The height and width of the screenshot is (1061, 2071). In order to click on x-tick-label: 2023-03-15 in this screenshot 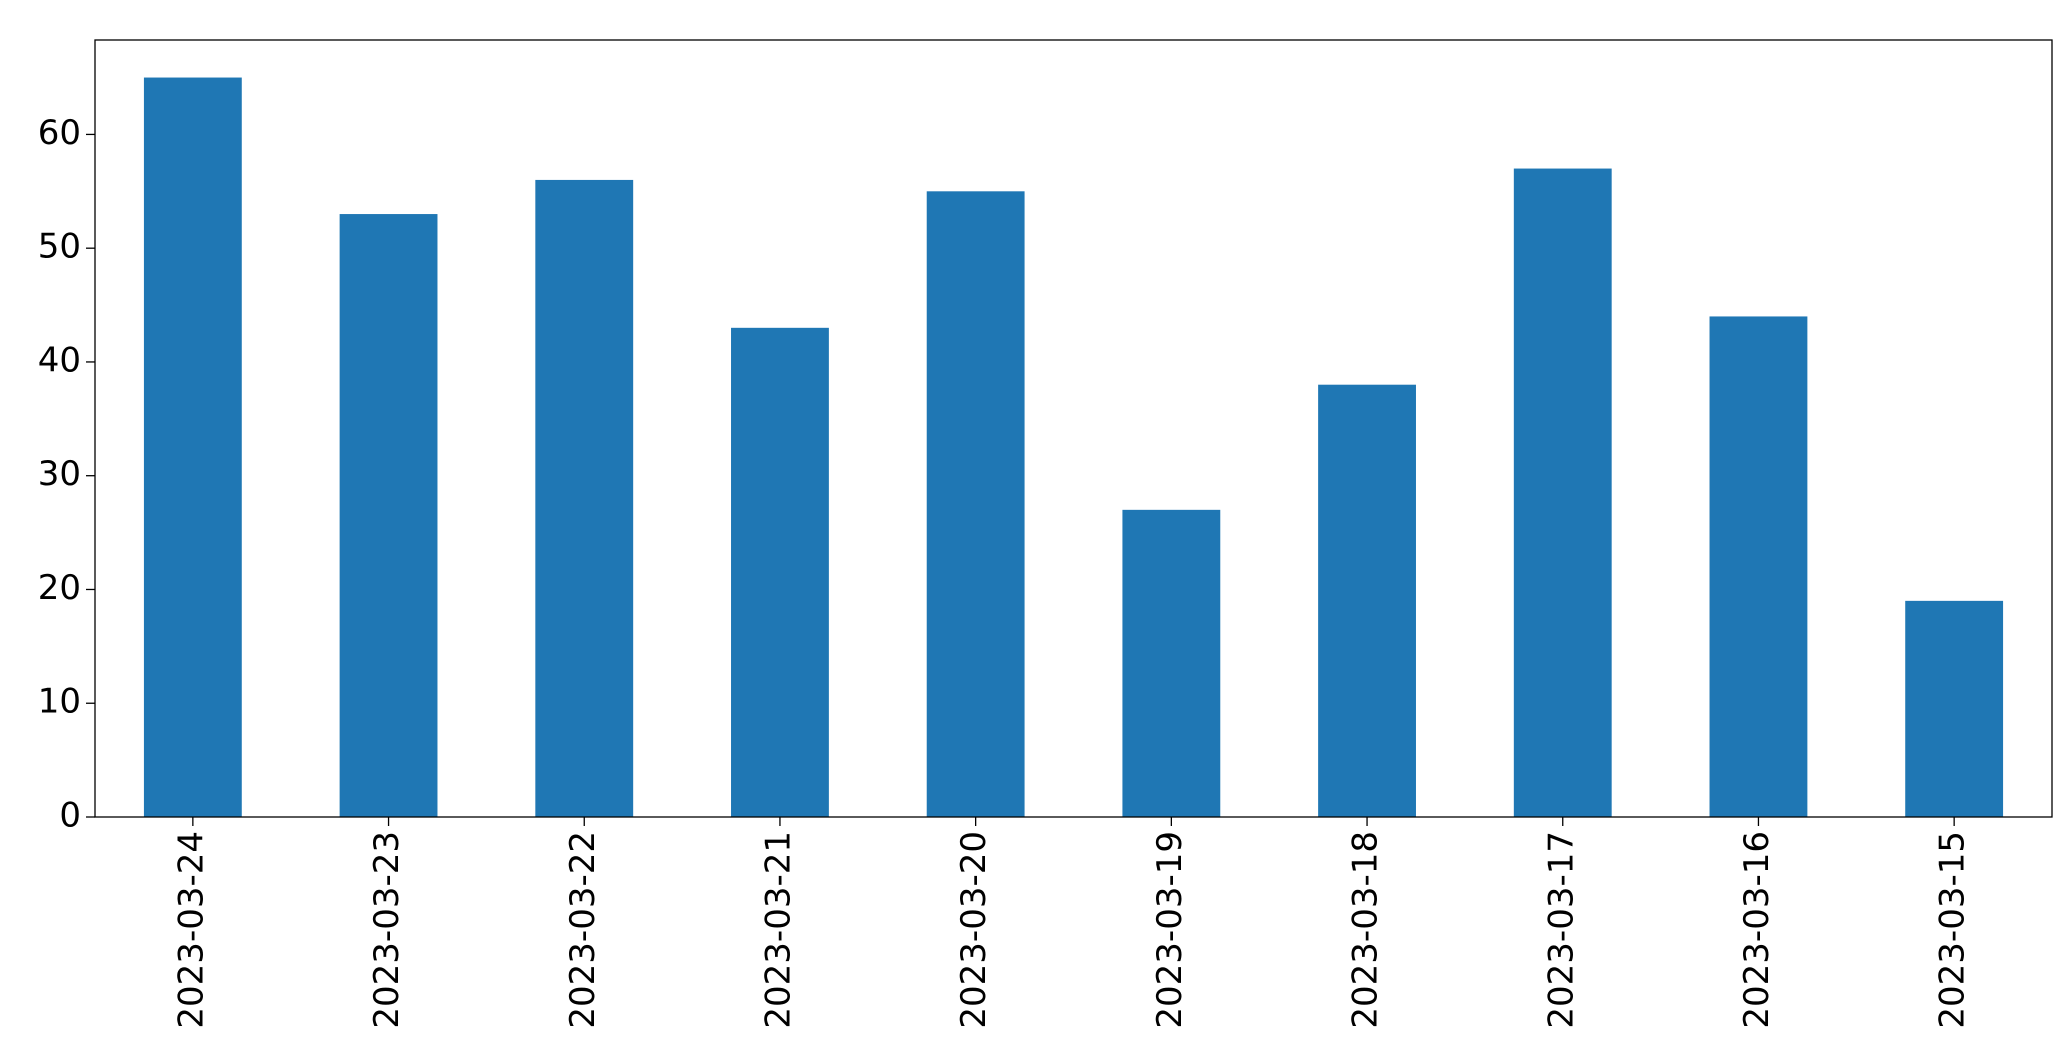, I will do `click(1953, 930)`.